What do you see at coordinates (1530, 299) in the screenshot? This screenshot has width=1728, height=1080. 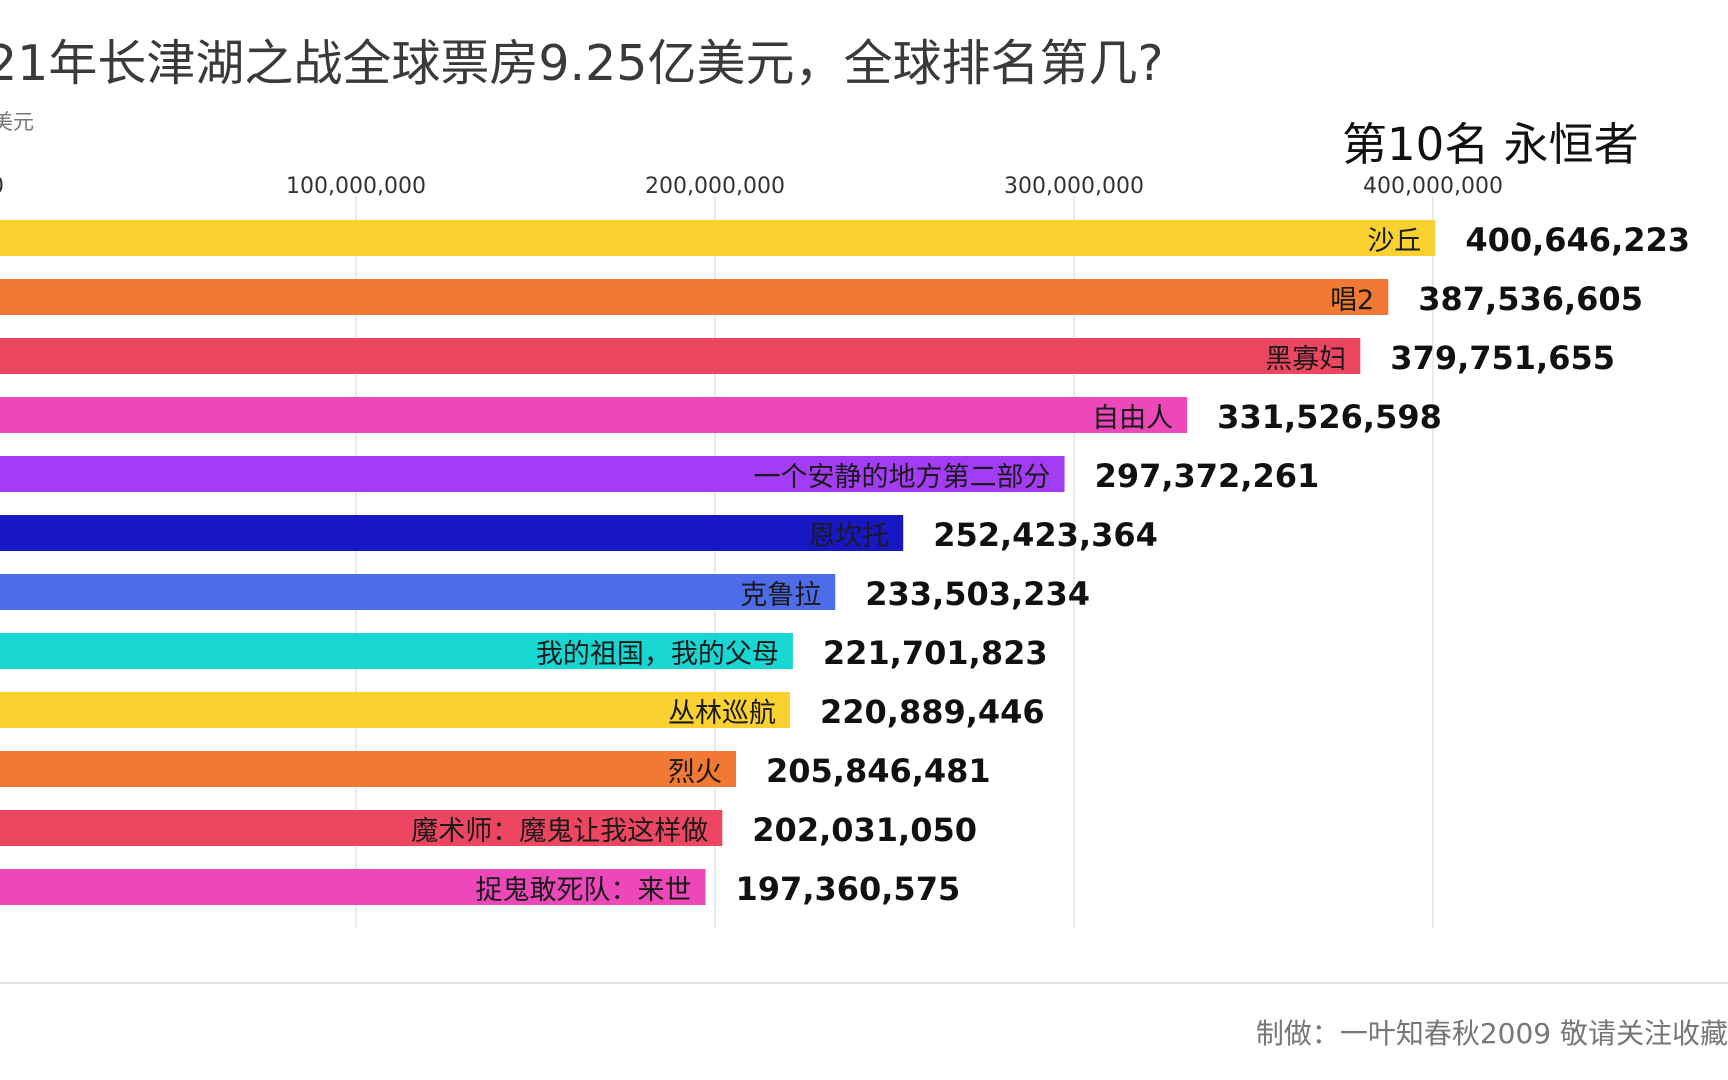 I see `bar-value-label-1: 387,536,605` at bounding box center [1530, 299].